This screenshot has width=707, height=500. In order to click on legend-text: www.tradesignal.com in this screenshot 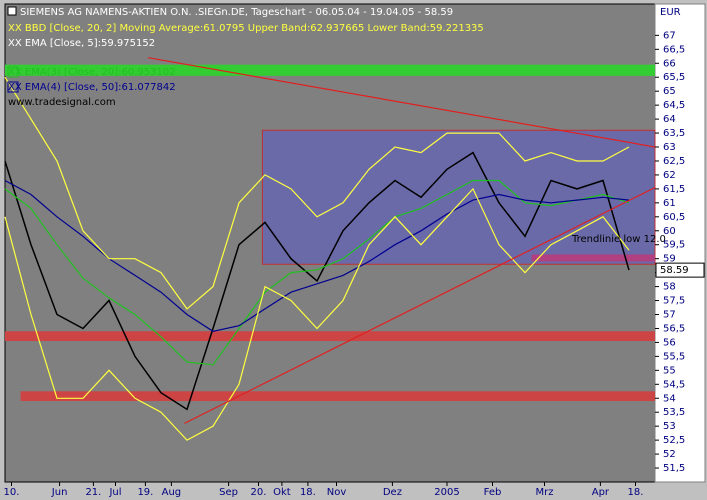, I will do `click(62, 102)`.